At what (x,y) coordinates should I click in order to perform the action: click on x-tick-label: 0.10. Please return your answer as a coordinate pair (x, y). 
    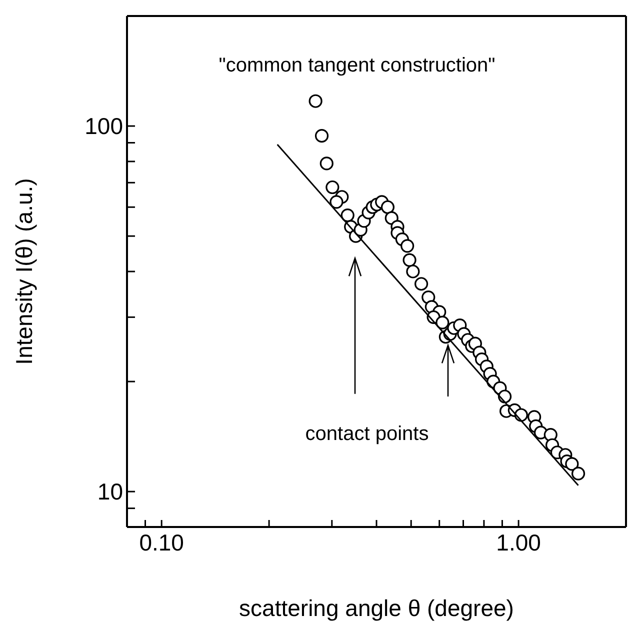
    Looking at the image, I should click on (161, 542).